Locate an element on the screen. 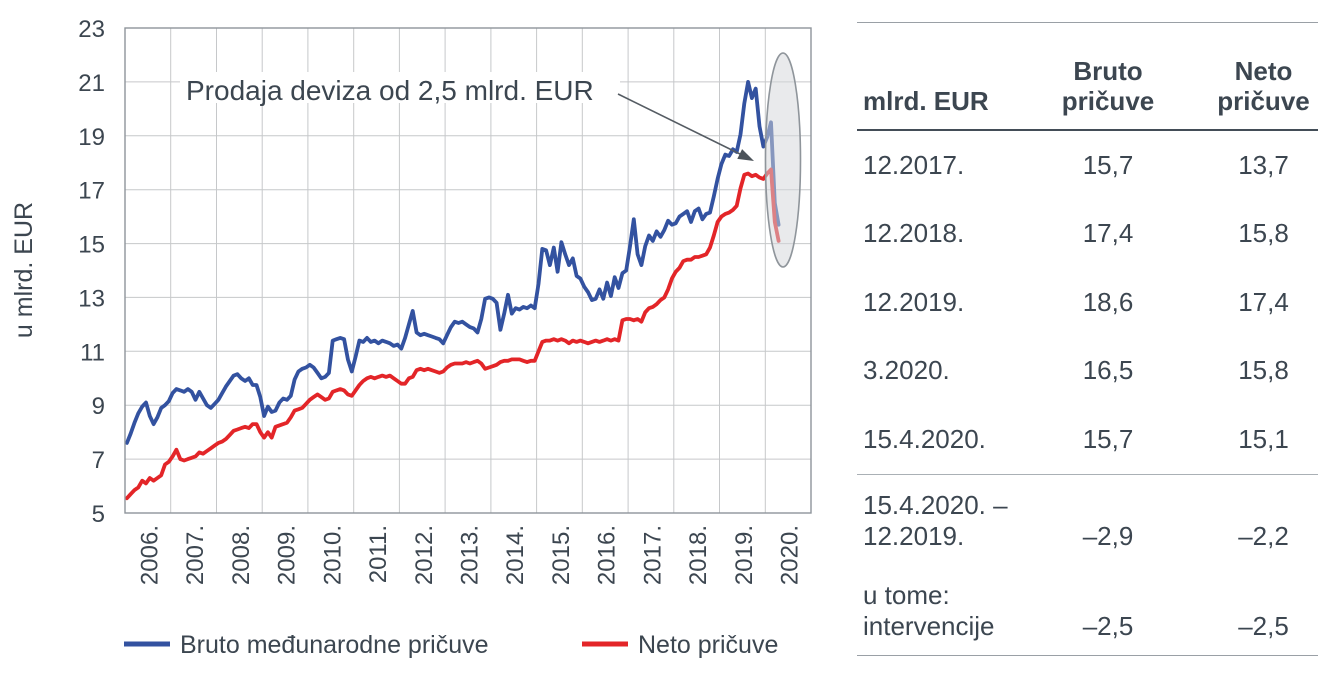 The width and height of the screenshot is (1340, 686). y-tick-label: 5 is located at coordinates (98, 514).